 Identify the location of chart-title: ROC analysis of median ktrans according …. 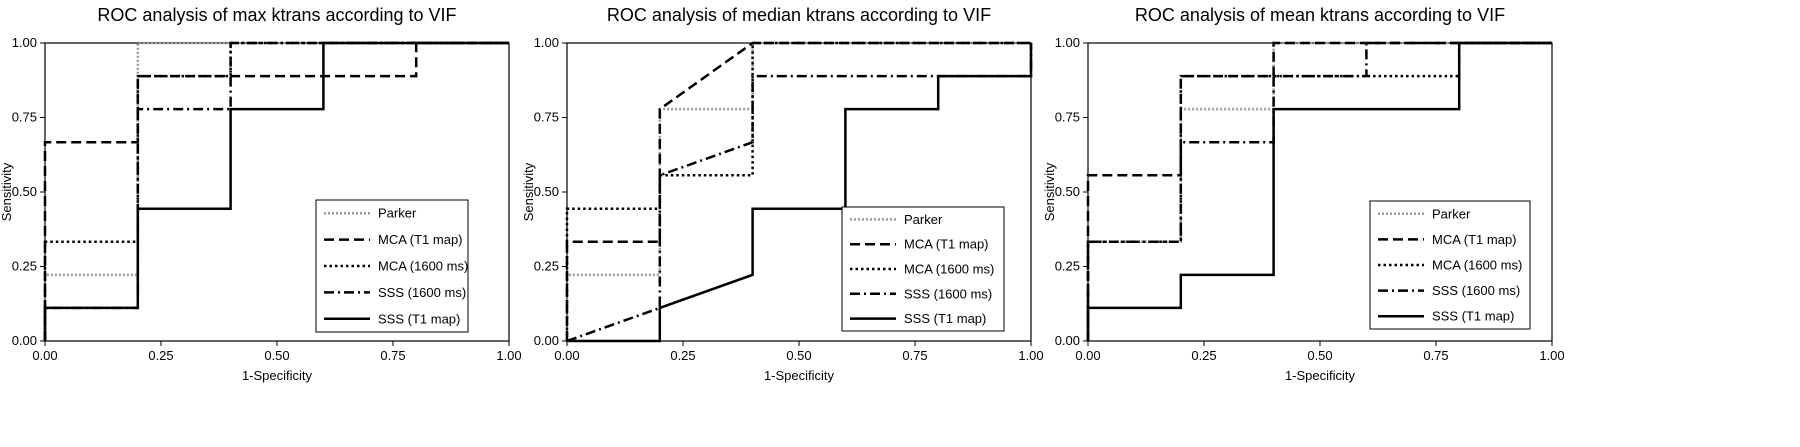
(799, 15).